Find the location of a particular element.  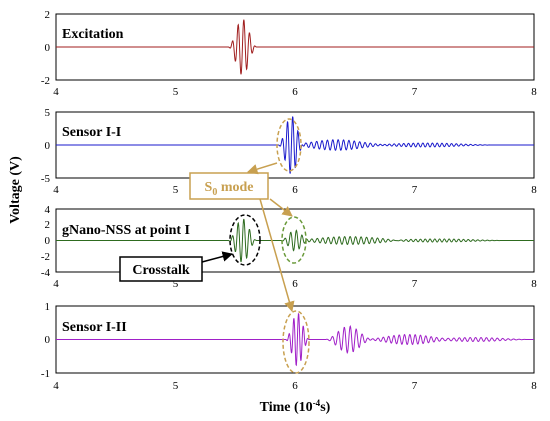

x-axis-label-exponent: -4 is located at coordinates (317, 403).